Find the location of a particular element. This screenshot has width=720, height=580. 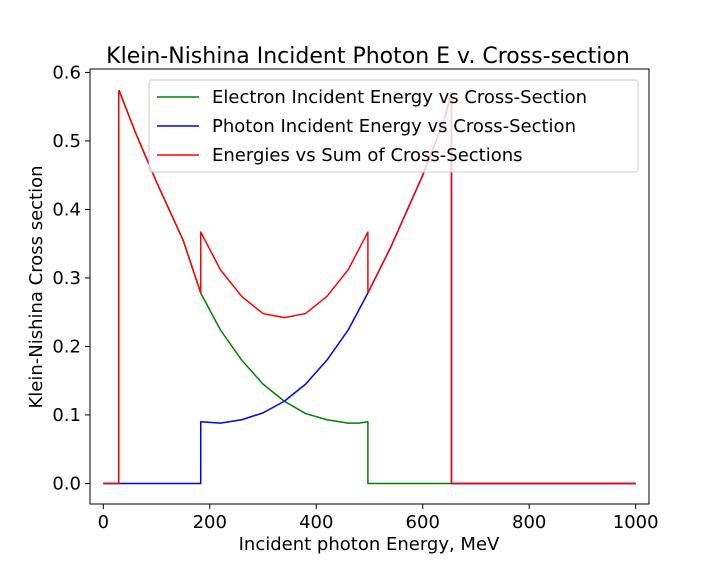

x-tick-label: 0 is located at coordinates (103, 522).